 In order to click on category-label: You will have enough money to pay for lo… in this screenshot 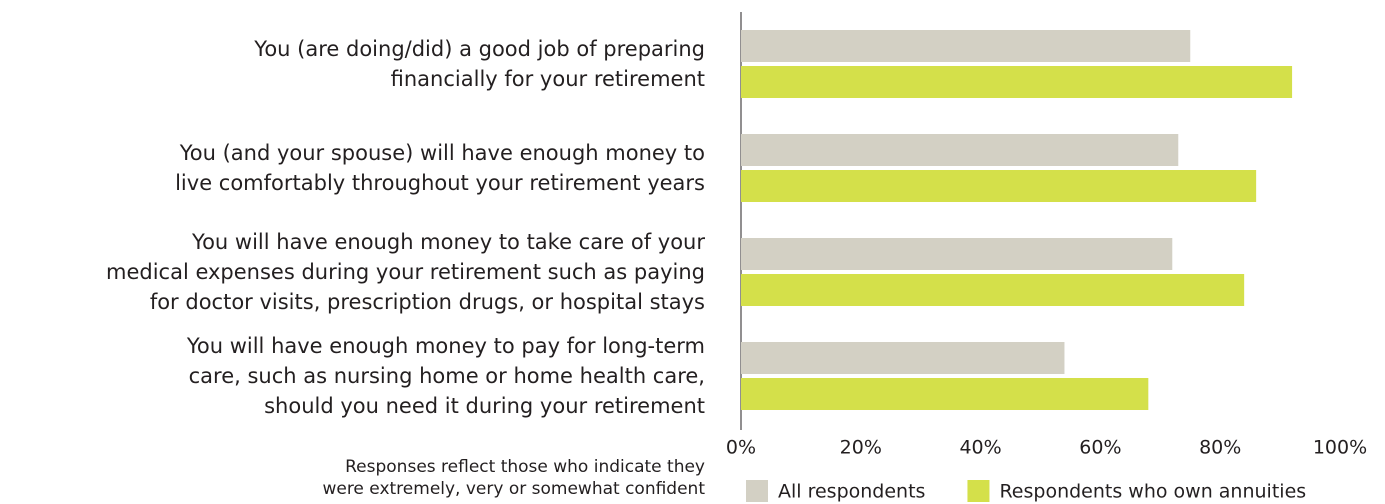, I will do `click(445, 376)`.